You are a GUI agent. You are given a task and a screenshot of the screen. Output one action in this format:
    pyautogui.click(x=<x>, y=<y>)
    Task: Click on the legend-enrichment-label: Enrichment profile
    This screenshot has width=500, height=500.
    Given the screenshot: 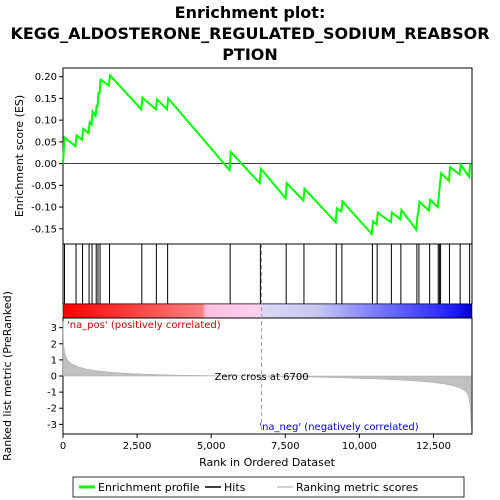 What is the action you would take?
    pyautogui.click(x=149, y=487)
    